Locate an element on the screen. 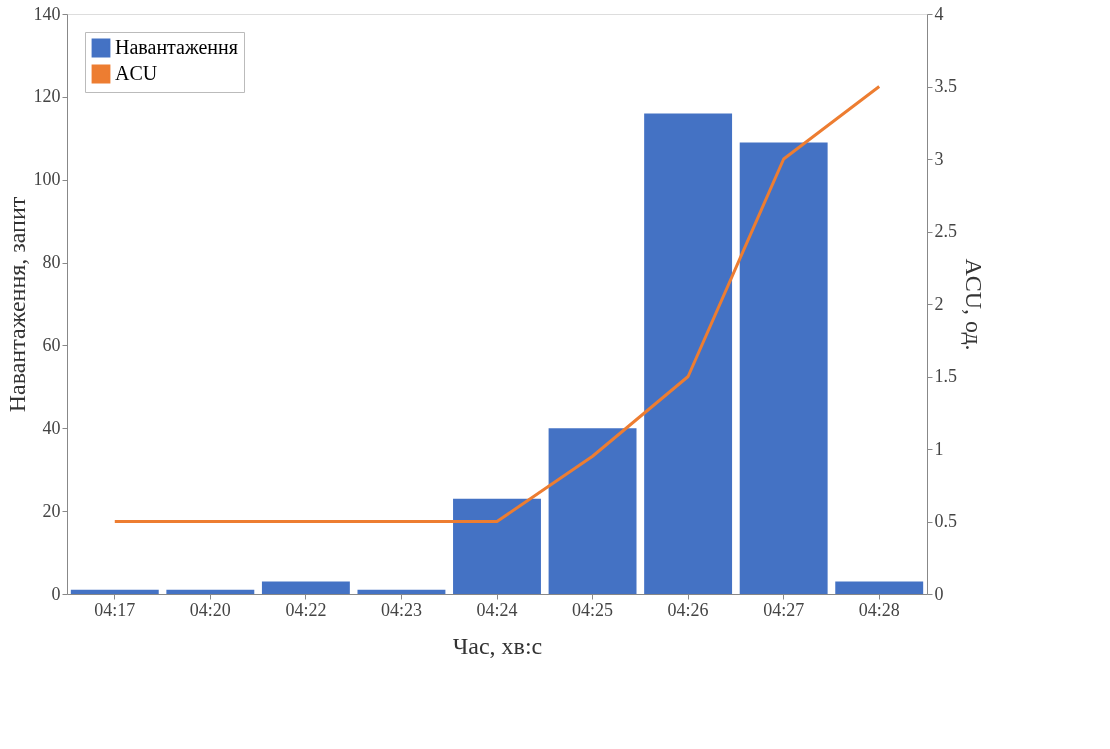 The height and width of the screenshot is (749, 1110). x-tick-label: 04:22 is located at coordinates (306, 609).